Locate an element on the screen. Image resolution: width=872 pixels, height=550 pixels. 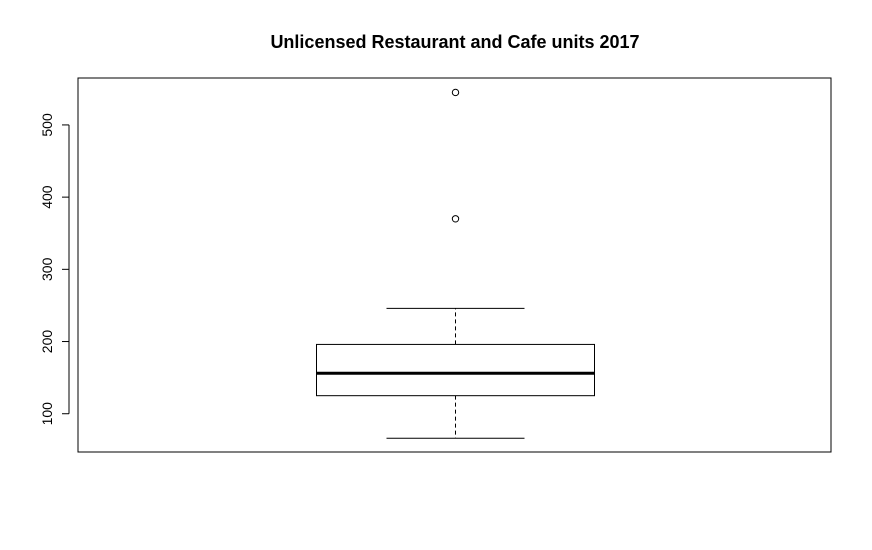
y-axis: 100 200 300 400 500 is located at coordinates (54, 269).